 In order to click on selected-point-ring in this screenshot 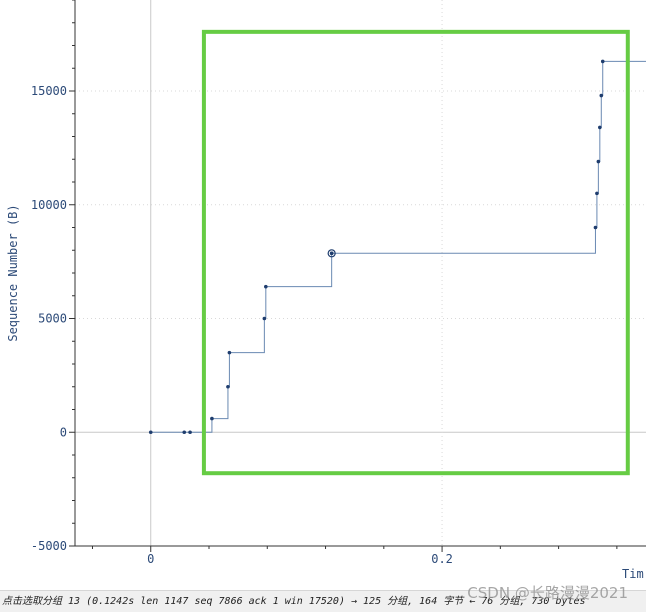, I will do `click(331, 253)`.